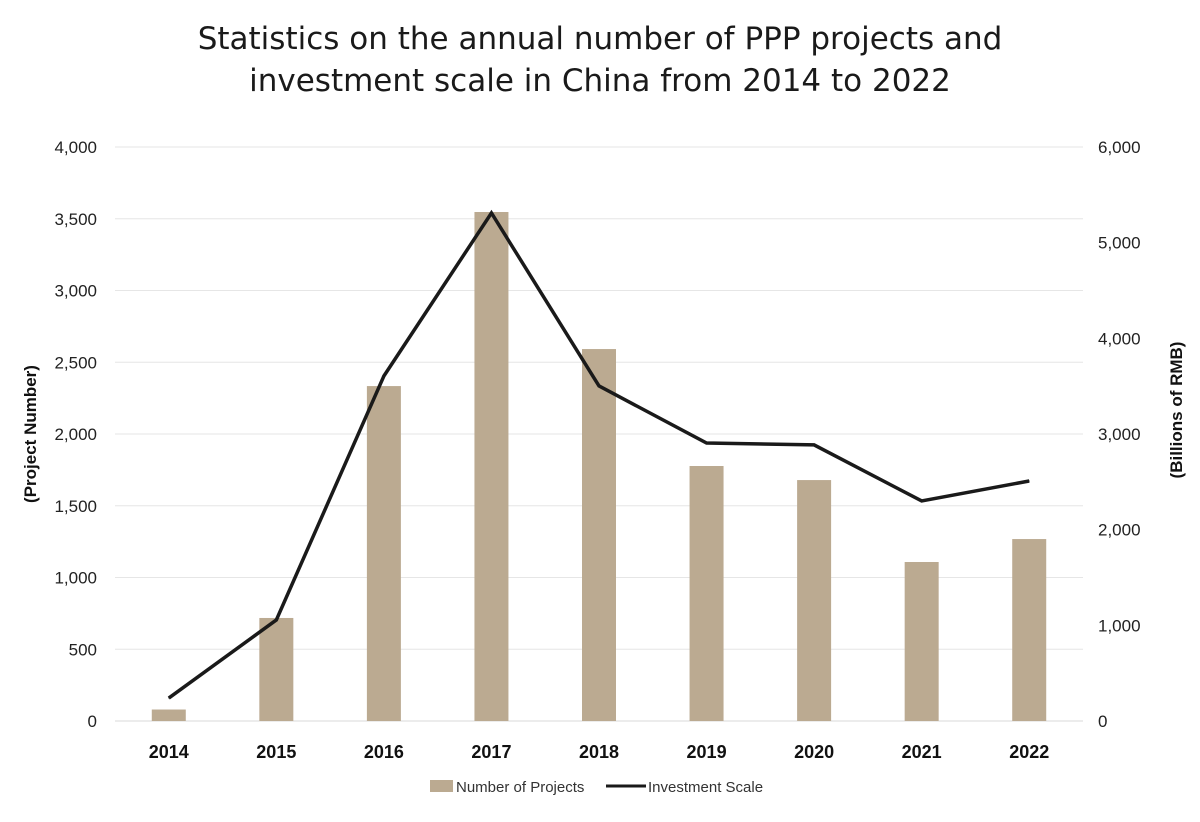 This screenshot has height=822, width=1200. I want to click on x-tick-label: 2022, so click(1029, 752).